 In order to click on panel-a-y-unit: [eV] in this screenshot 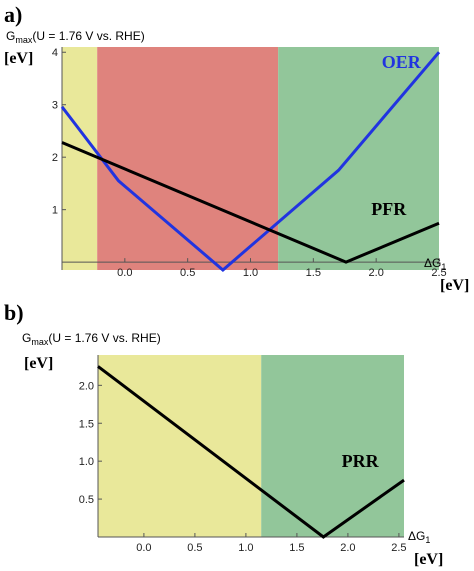, I will do `click(18, 58)`.